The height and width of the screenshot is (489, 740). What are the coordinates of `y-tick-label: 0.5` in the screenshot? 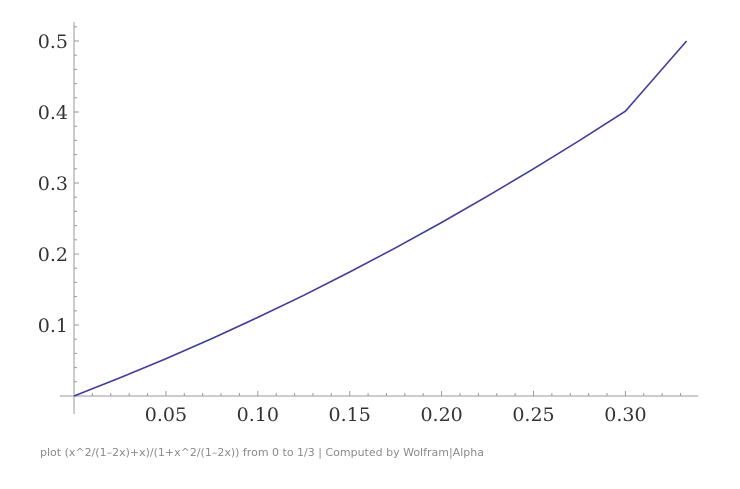 It's located at (53, 42).